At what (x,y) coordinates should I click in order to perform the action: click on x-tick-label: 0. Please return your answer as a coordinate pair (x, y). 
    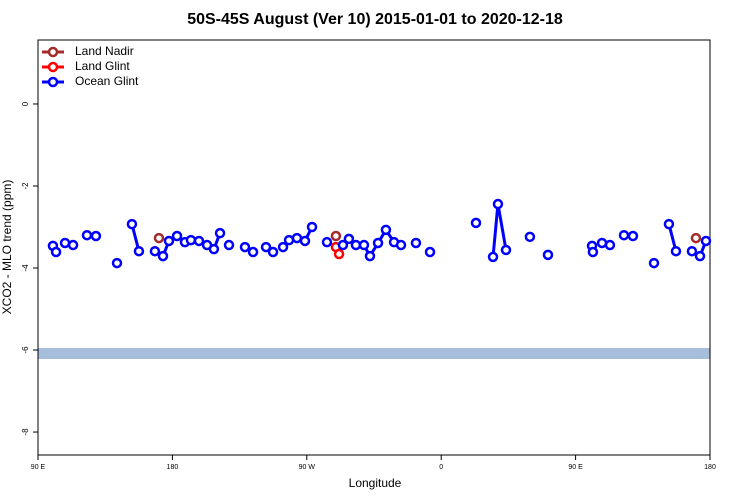
    Looking at the image, I should click on (441, 467).